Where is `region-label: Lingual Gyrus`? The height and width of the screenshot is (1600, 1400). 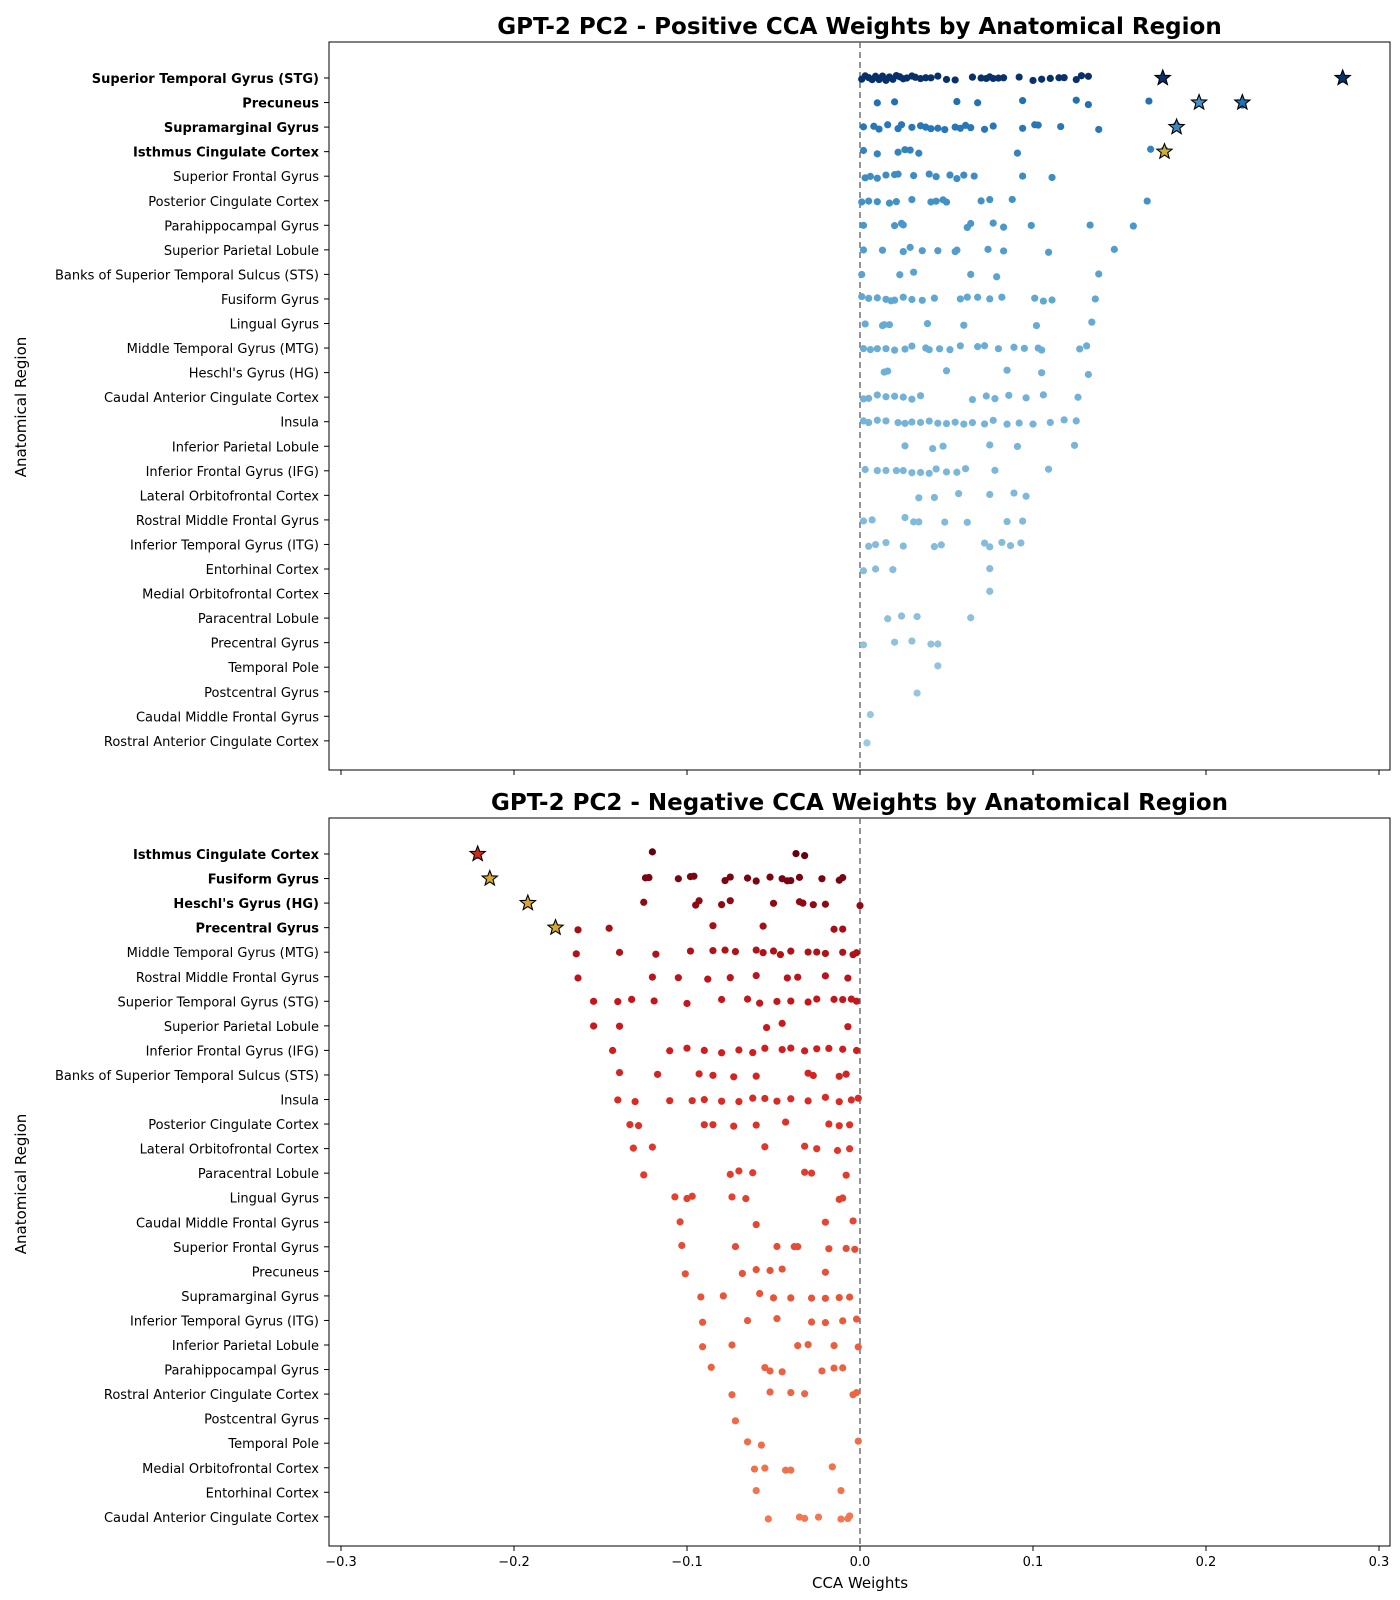
region-label: Lingual Gyrus is located at coordinates (275, 325).